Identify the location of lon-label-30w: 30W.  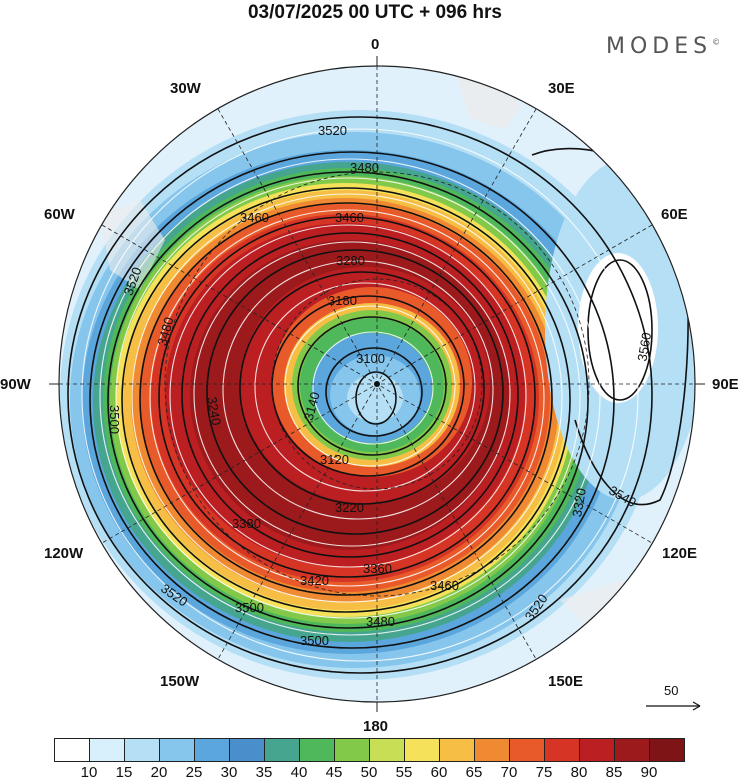
(186, 88).